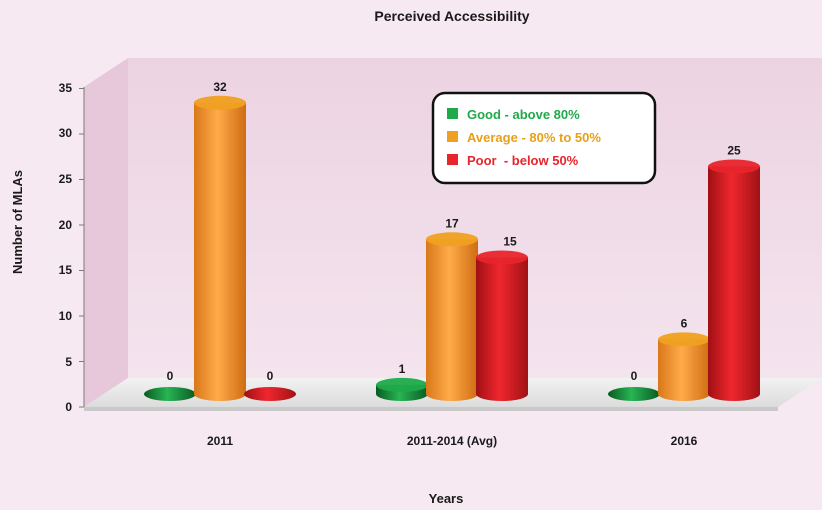 The image size is (822, 510). What do you see at coordinates (452, 159) in the screenshot?
I see `legend-swatch-poor` at bounding box center [452, 159].